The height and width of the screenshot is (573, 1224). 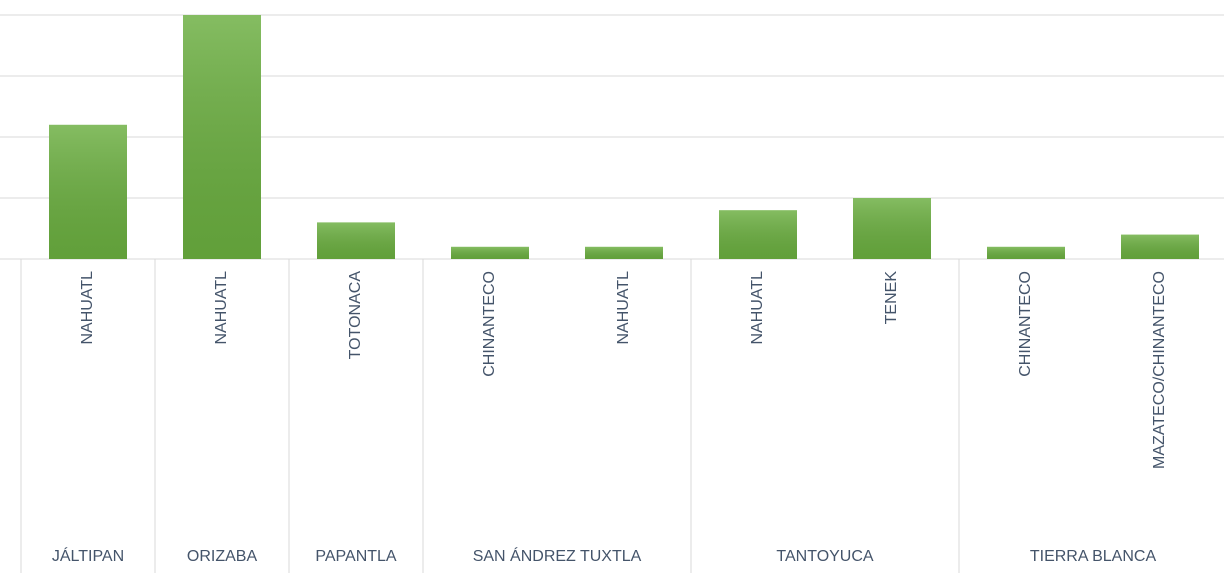 I want to click on x-tick-label: MAZATECO/CHINANTECO, so click(x=1159, y=370).